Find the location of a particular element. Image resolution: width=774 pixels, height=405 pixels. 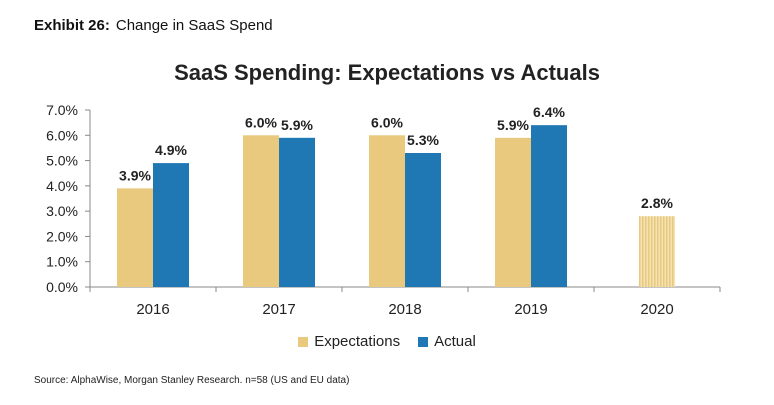

exhibit-heading: Exhibit 26: Change in SaaS Spend is located at coordinates (153, 25).